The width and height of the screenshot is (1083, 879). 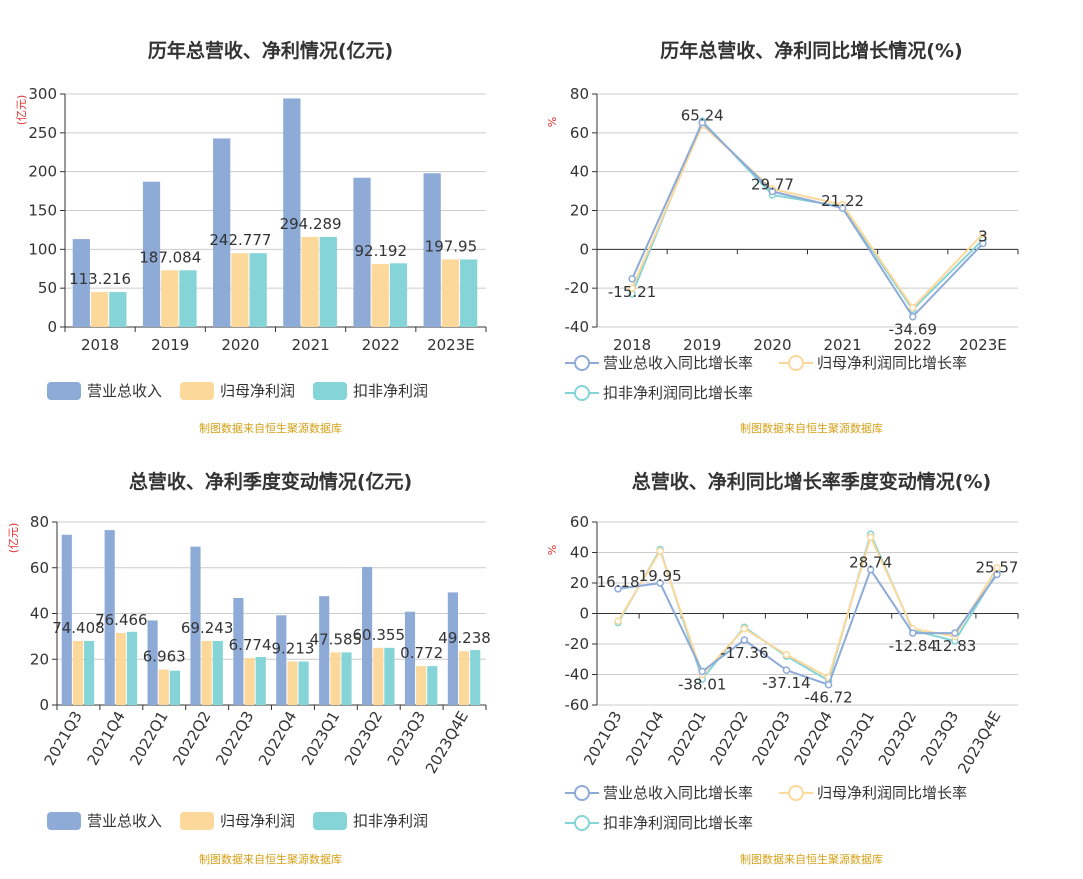 I want to click on data-label: 28.74, so click(x=870, y=563).